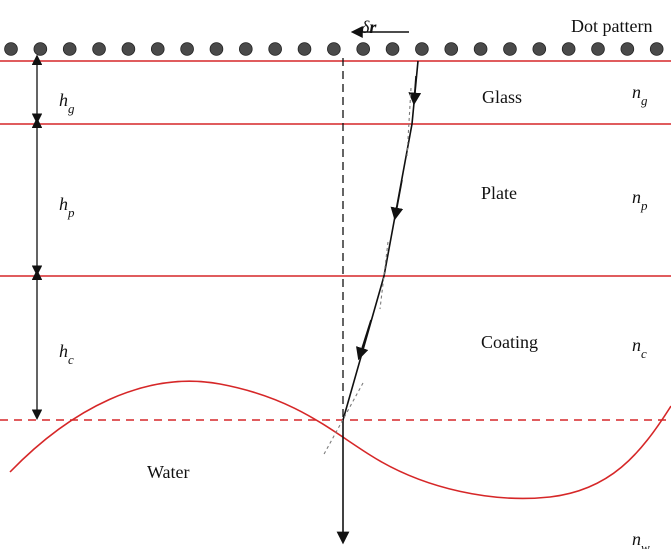 The image size is (671, 549). What do you see at coordinates (380, 240) in the screenshot?
I see `refracted-ray-path` at bounding box center [380, 240].